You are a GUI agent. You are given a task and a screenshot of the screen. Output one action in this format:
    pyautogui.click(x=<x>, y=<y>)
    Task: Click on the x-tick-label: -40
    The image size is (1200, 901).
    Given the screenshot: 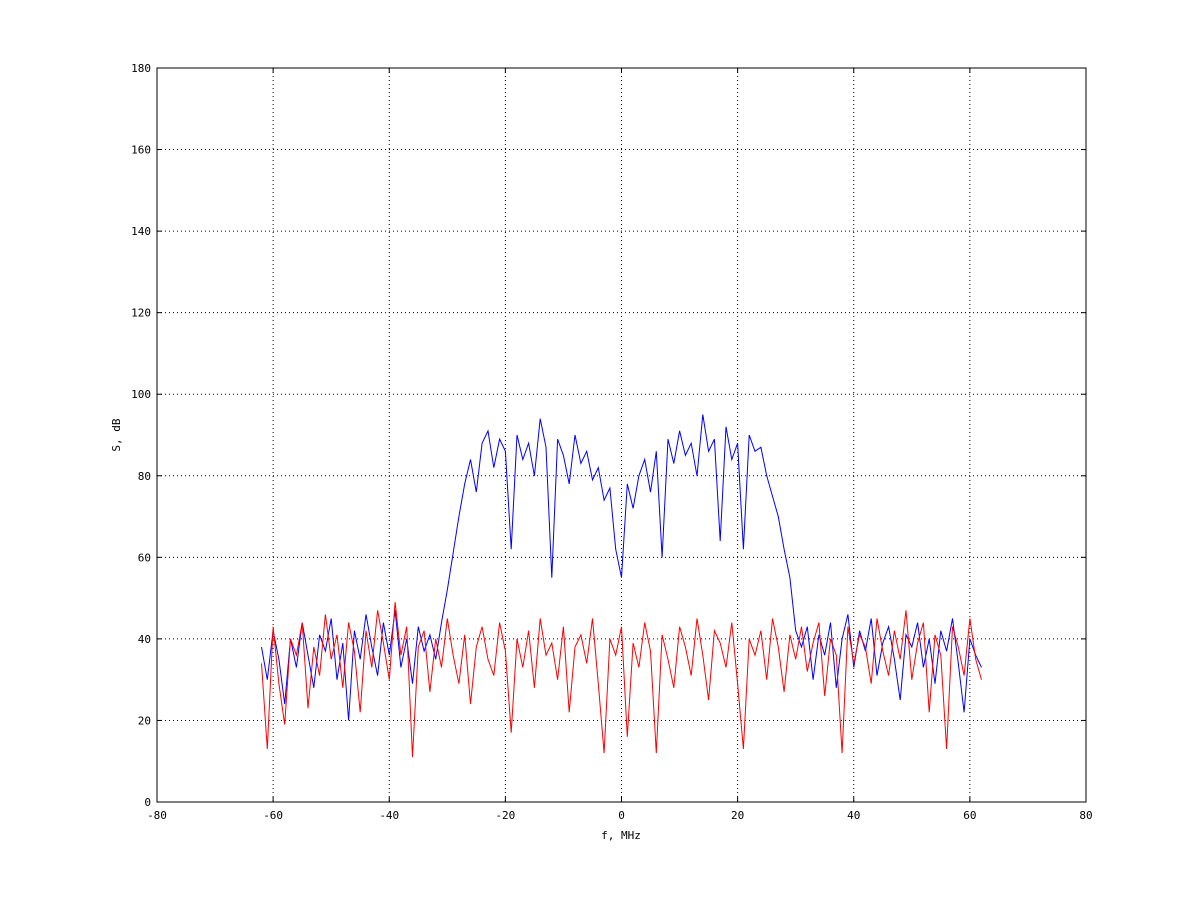 What is the action you would take?
    pyautogui.click(x=389, y=815)
    